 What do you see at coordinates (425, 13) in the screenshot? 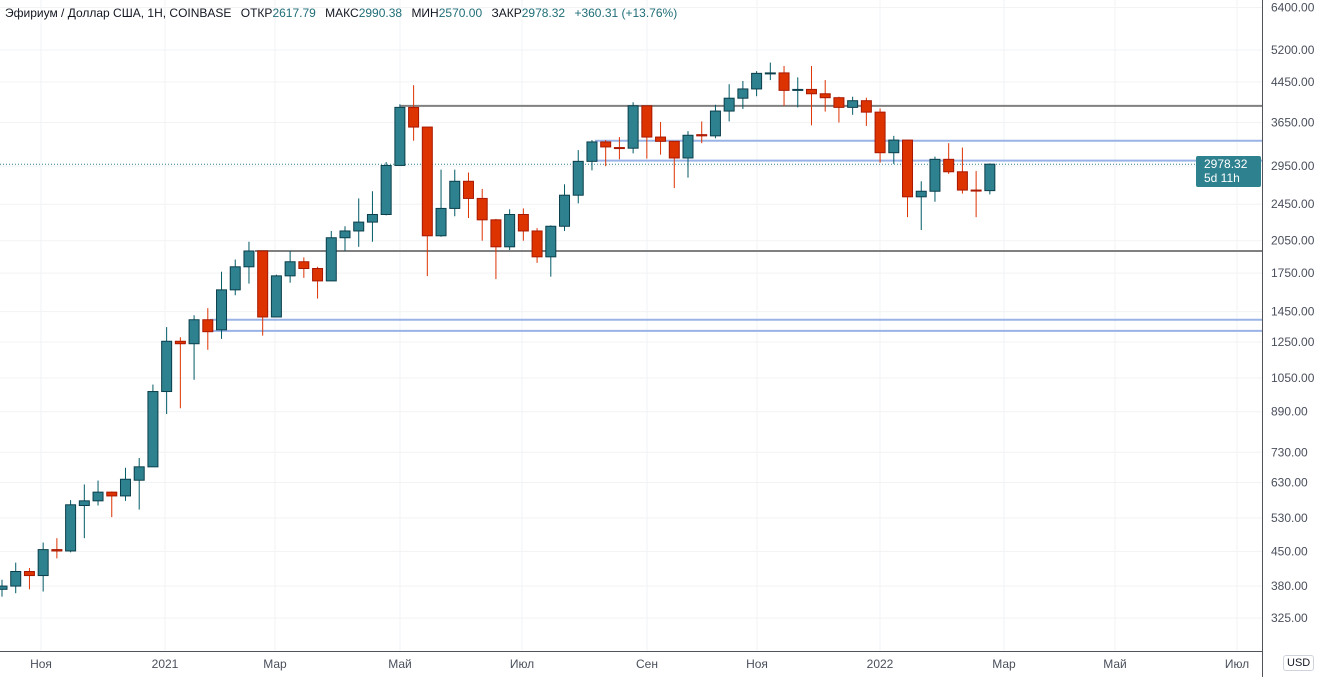
I see `low-label: МИН` at bounding box center [425, 13].